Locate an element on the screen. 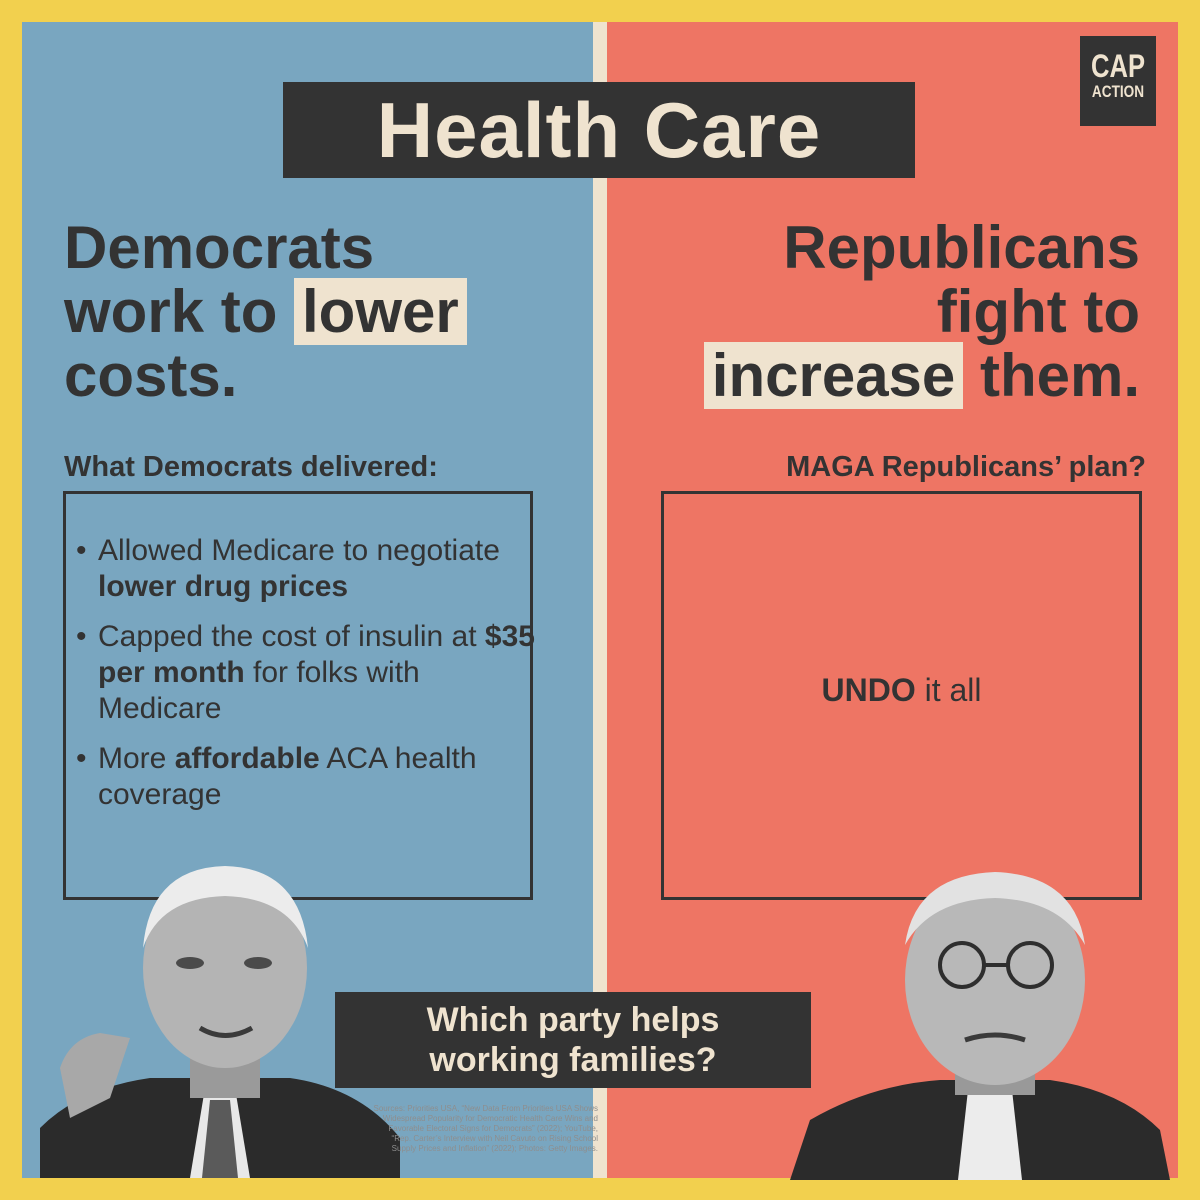  title-banner: Health Care is located at coordinates (599, 130).